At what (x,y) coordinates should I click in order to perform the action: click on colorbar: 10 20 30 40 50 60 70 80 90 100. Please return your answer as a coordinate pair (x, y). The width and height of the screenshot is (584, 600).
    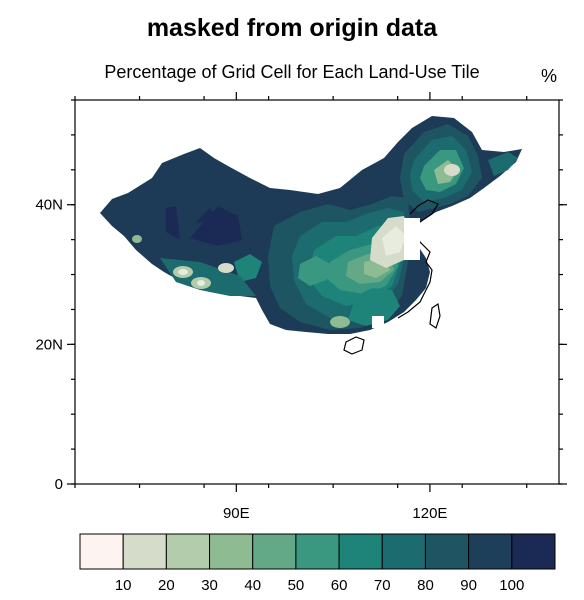
    Looking at the image, I should click on (317, 563).